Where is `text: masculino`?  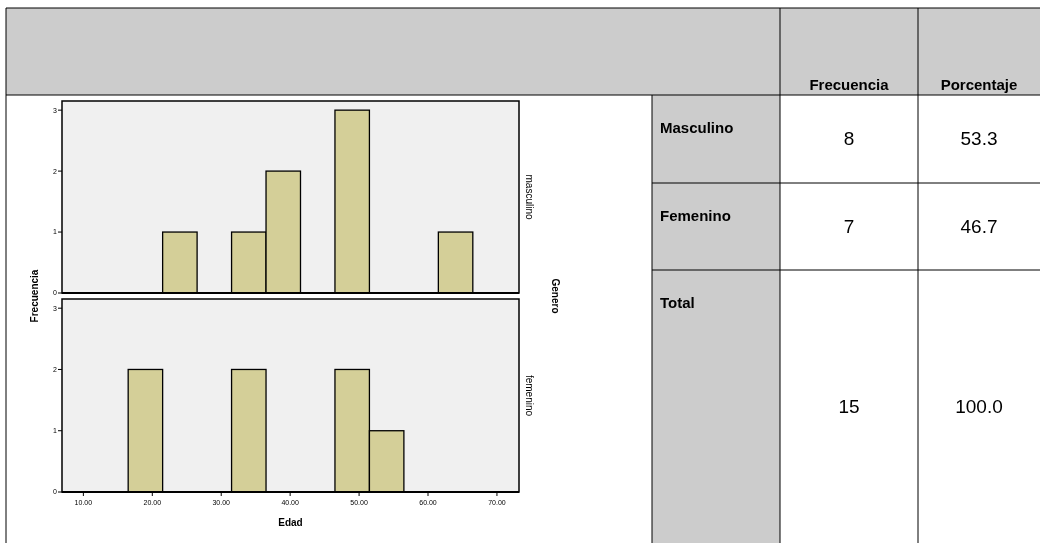
text: masculino is located at coordinates (529, 197).